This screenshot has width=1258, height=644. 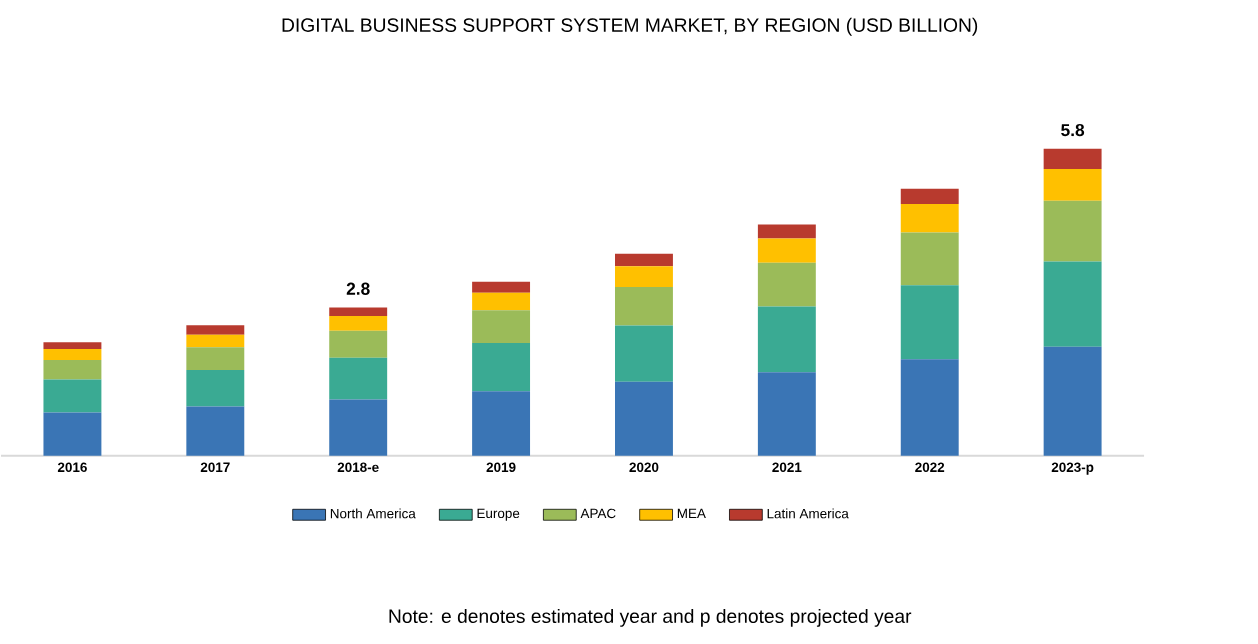 What do you see at coordinates (1073, 129) in the screenshot?
I see `annotation: 5.8` at bounding box center [1073, 129].